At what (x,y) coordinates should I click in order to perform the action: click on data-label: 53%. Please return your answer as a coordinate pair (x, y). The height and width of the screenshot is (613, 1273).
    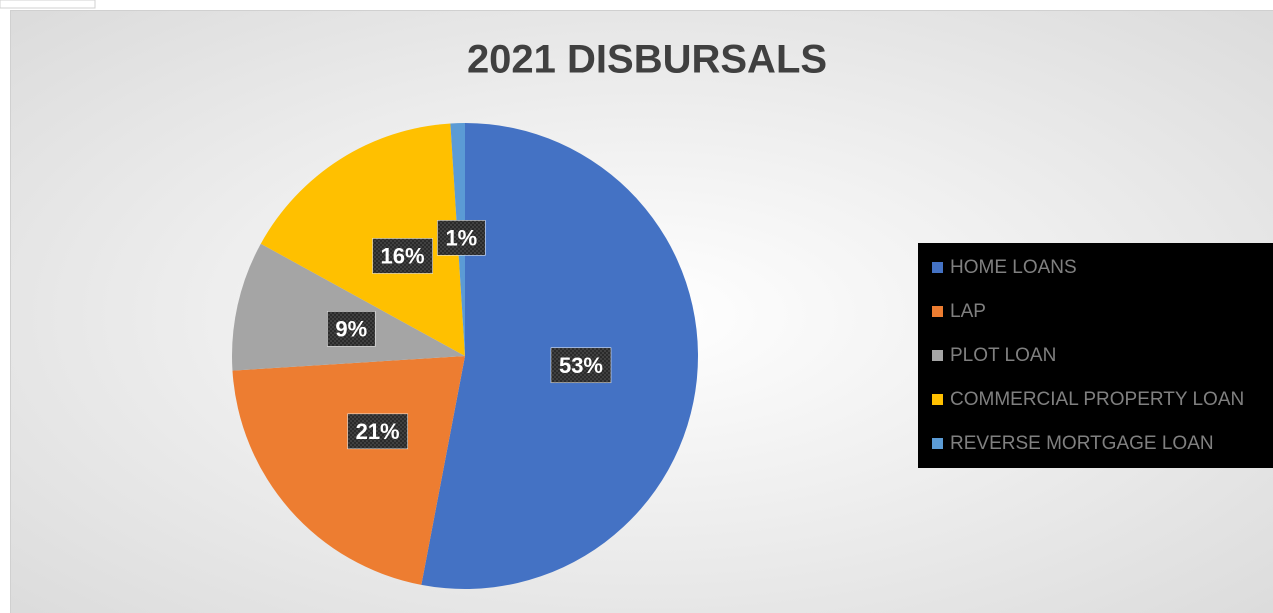
    Looking at the image, I should click on (581, 365).